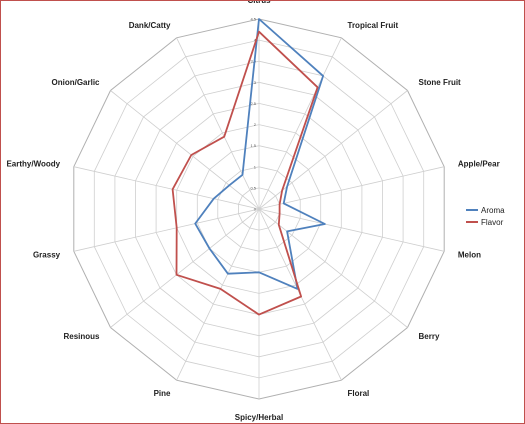 The image size is (525, 424). Describe the element at coordinates (81, 336) in the screenshot. I see `category-label: Resinous` at that location.